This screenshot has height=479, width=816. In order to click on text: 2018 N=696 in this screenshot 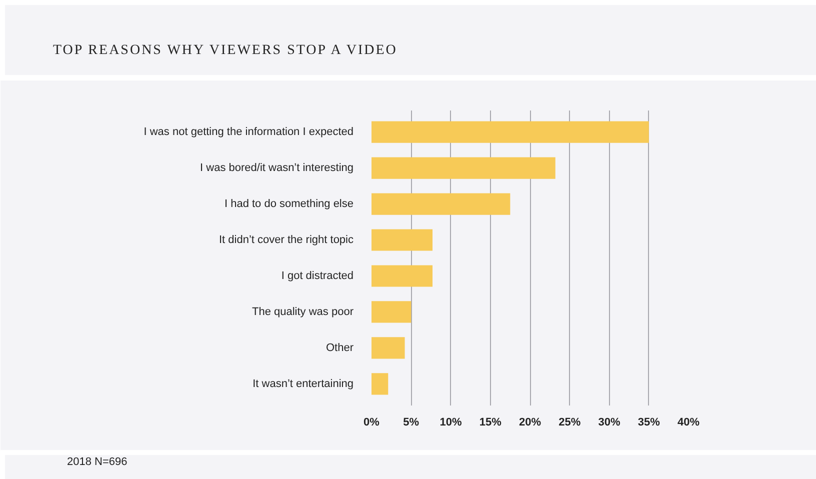, I will do `click(97, 462)`.